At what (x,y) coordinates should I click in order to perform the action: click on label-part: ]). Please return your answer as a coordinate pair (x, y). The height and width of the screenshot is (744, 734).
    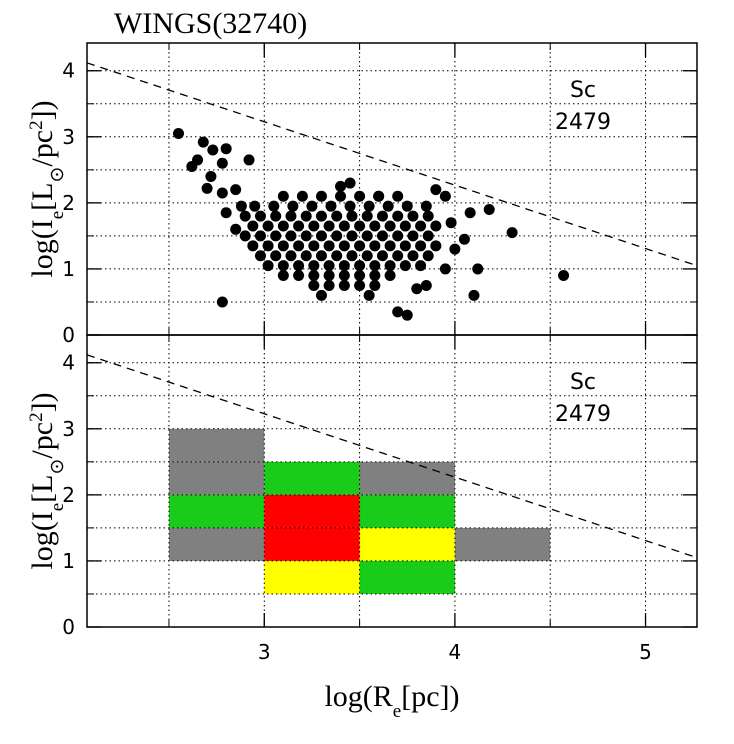
    Looking at the image, I should click on (42, 110).